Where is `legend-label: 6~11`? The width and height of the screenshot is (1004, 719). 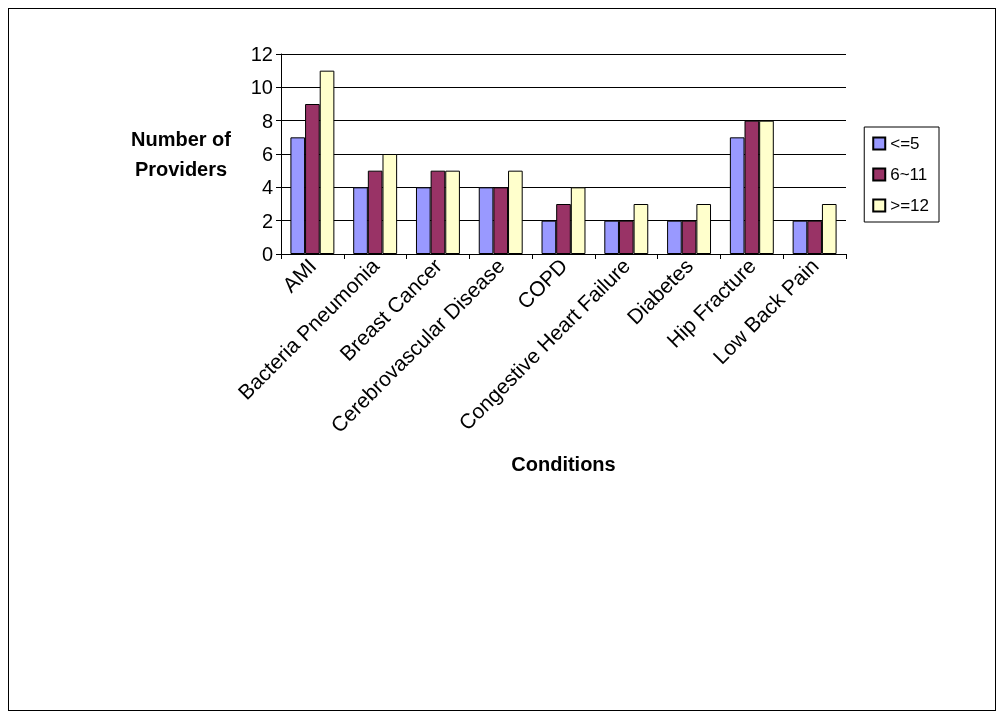 legend-label: 6~11 is located at coordinates (909, 174).